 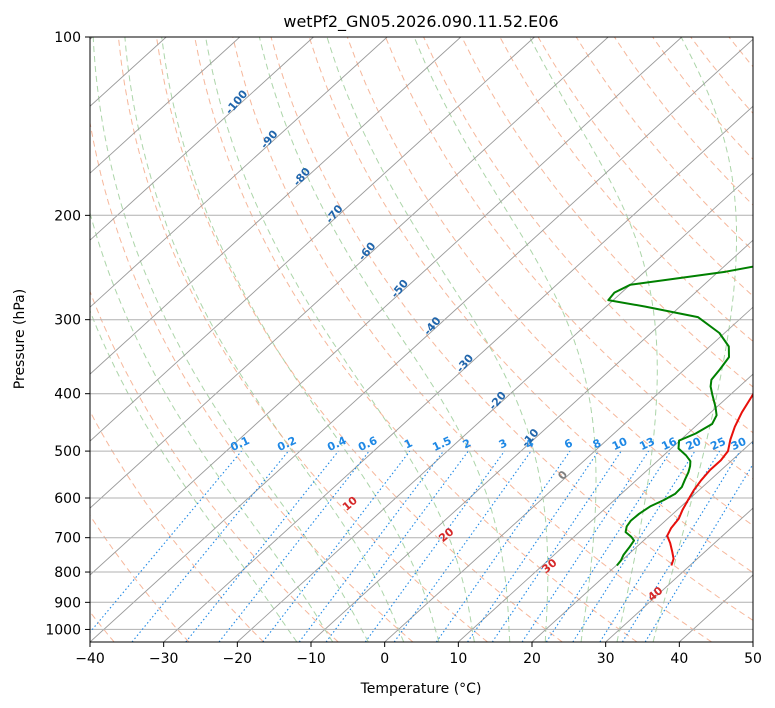 What do you see at coordinates (717, 444) in the screenshot?
I see `mixing-ratio-label: 25` at bounding box center [717, 444].